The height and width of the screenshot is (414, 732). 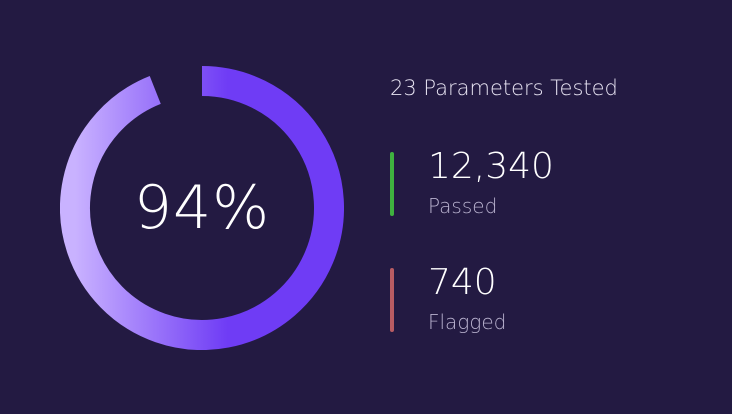 What do you see at coordinates (462, 282) in the screenshot?
I see `flagged-count: 740` at bounding box center [462, 282].